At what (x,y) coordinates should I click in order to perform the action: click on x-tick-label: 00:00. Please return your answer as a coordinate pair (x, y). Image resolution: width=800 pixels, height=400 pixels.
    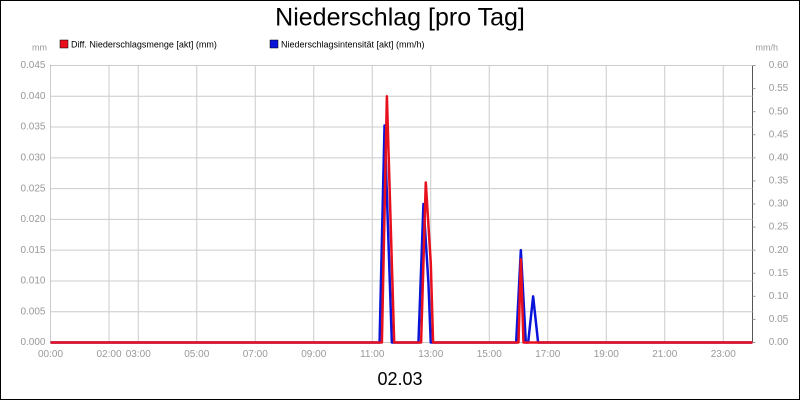
    Looking at the image, I should click on (50, 354).